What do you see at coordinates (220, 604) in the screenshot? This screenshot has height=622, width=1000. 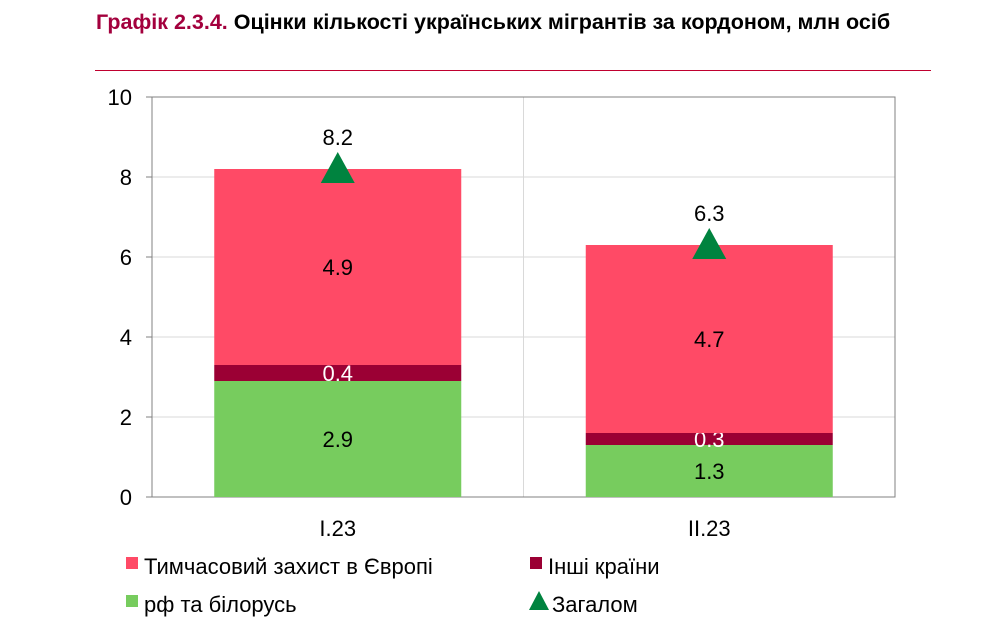 I see `legend-label: рф та білорусь` at bounding box center [220, 604].